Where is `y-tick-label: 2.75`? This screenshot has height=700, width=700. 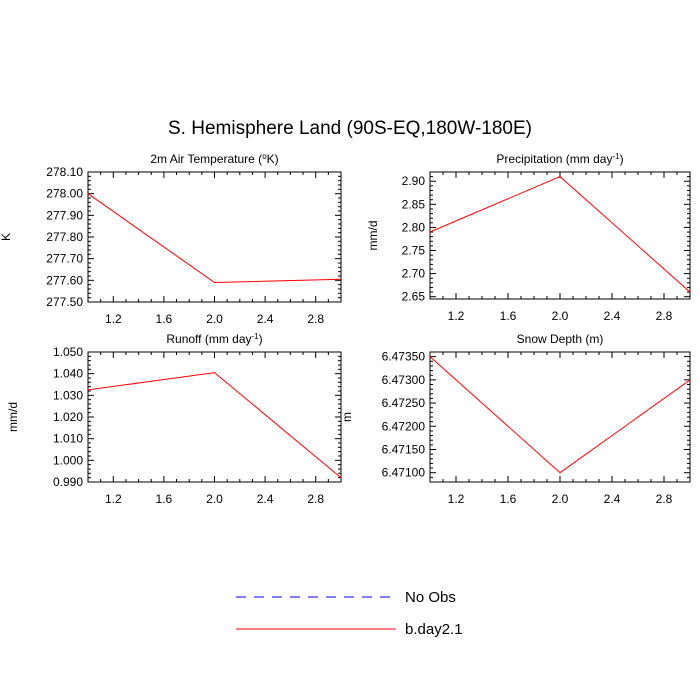
y-tick-label: 2.75 is located at coordinates (414, 251).